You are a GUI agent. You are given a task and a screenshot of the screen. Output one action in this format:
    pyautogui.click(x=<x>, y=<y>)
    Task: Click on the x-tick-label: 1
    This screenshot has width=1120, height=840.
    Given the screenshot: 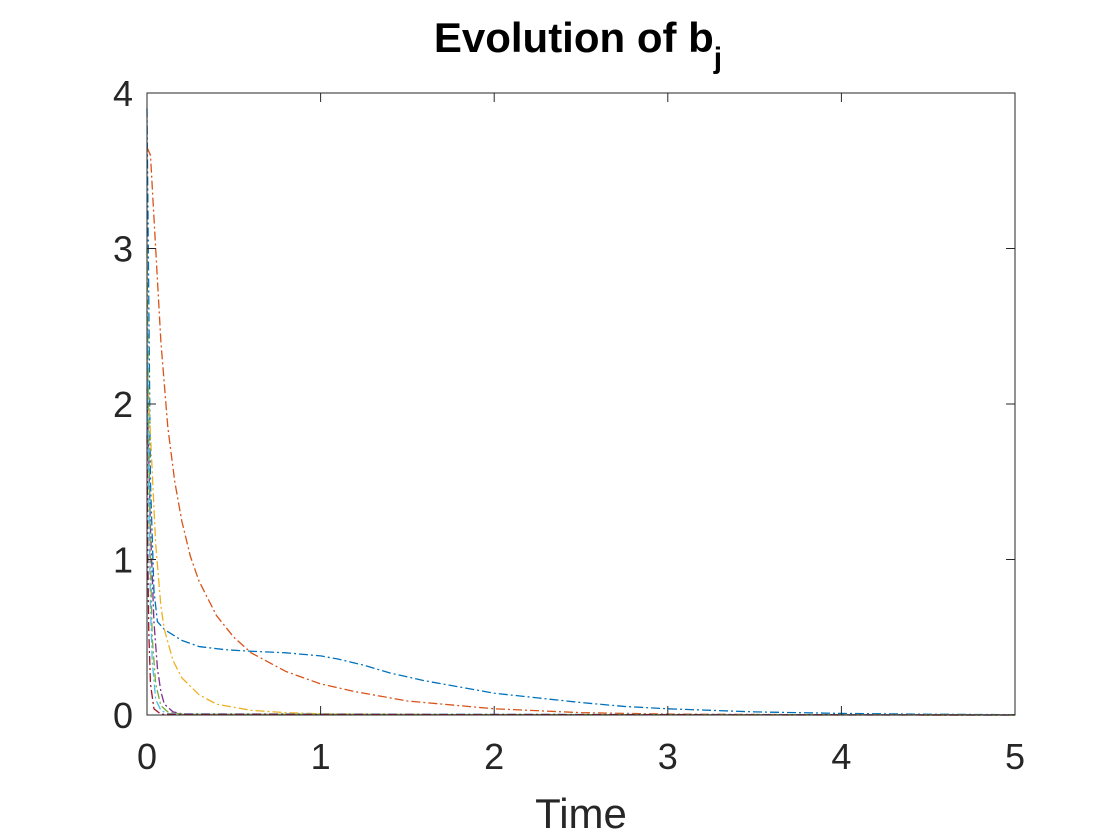 What is the action you would take?
    pyautogui.click(x=321, y=756)
    